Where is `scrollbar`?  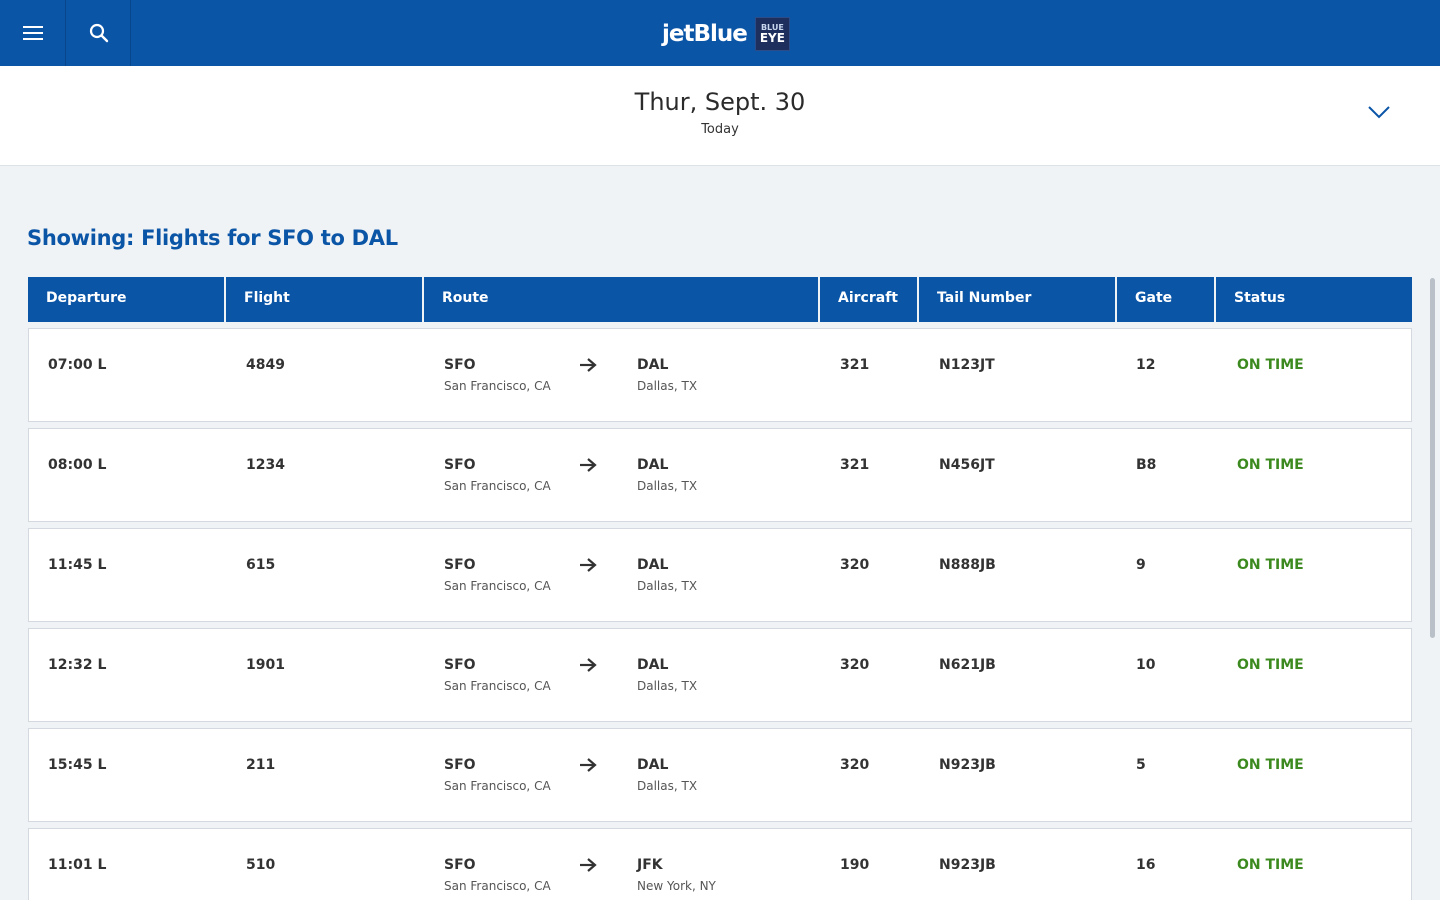 scrollbar is located at coordinates (1432, 458).